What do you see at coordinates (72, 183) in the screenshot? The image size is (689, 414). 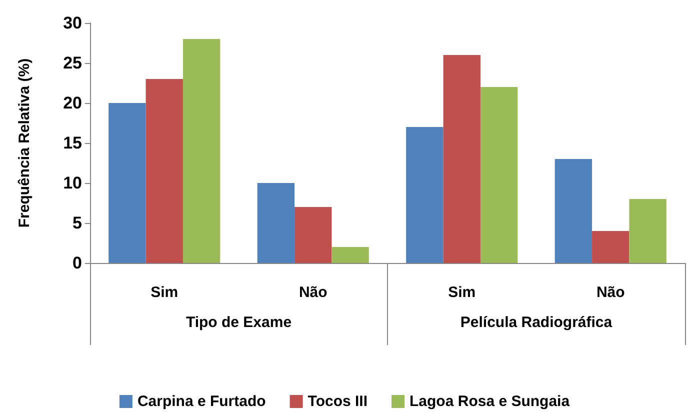 I see `y-tick-label: 10` at bounding box center [72, 183].